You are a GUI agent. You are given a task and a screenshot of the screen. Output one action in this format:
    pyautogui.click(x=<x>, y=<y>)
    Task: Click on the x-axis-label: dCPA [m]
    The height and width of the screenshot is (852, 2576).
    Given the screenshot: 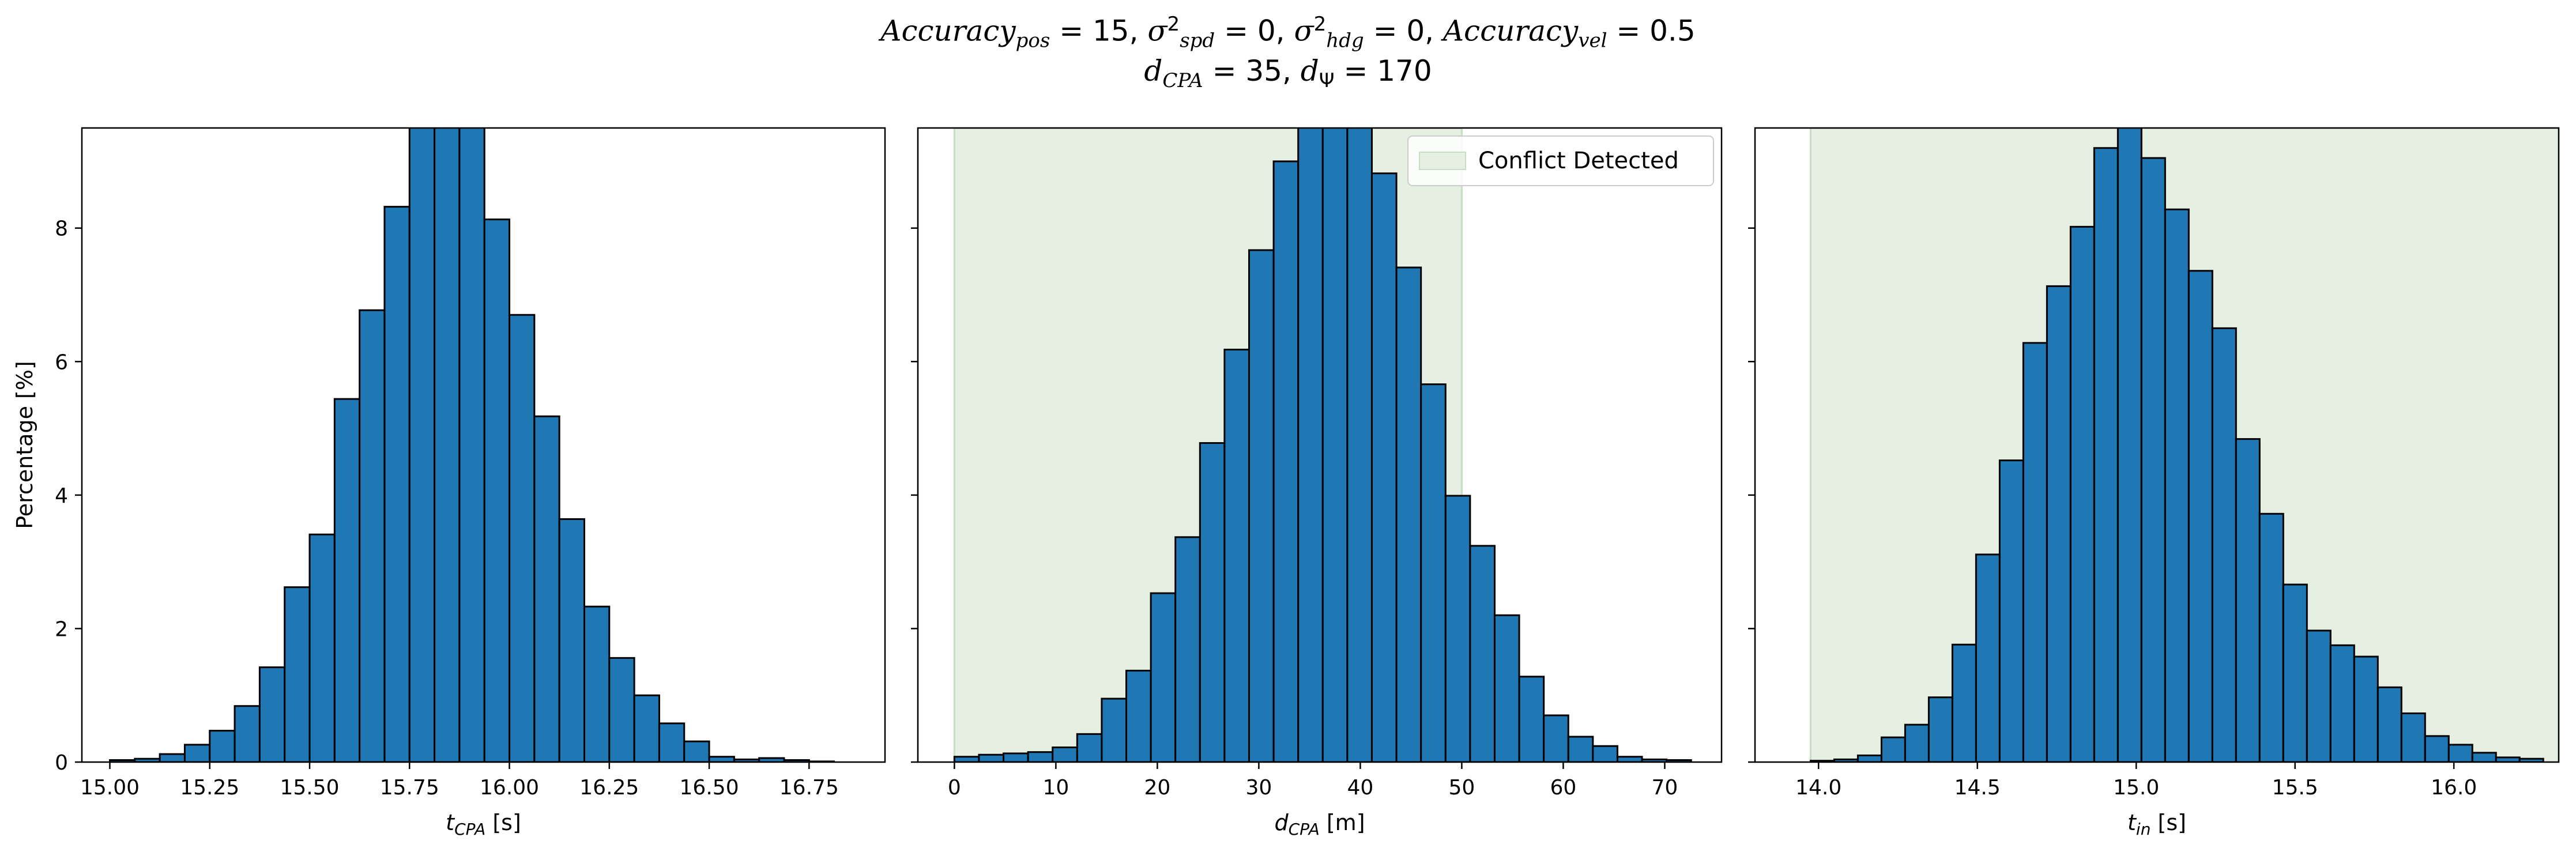 What is the action you would take?
    pyautogui.click(x=1319, y=825)
    